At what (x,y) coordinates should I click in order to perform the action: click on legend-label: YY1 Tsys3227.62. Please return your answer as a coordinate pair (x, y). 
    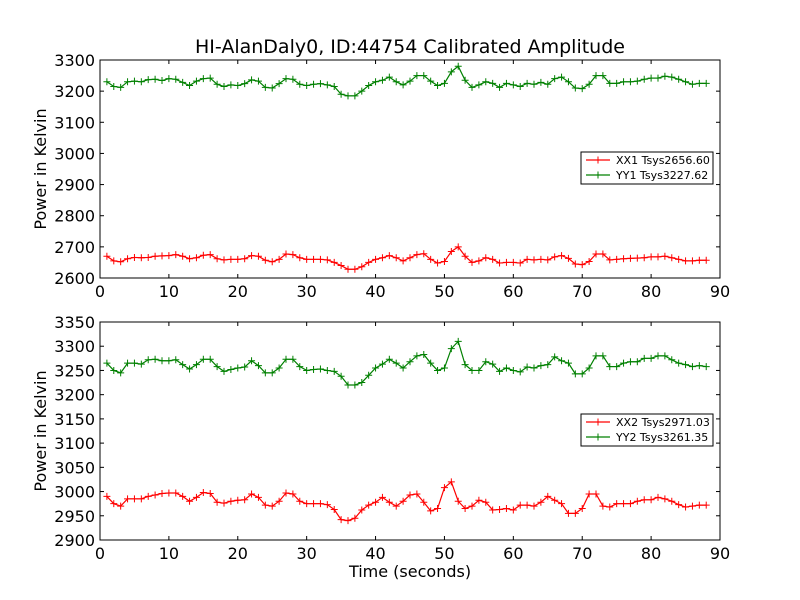
    Looking at the image, I should click on (661, 175).